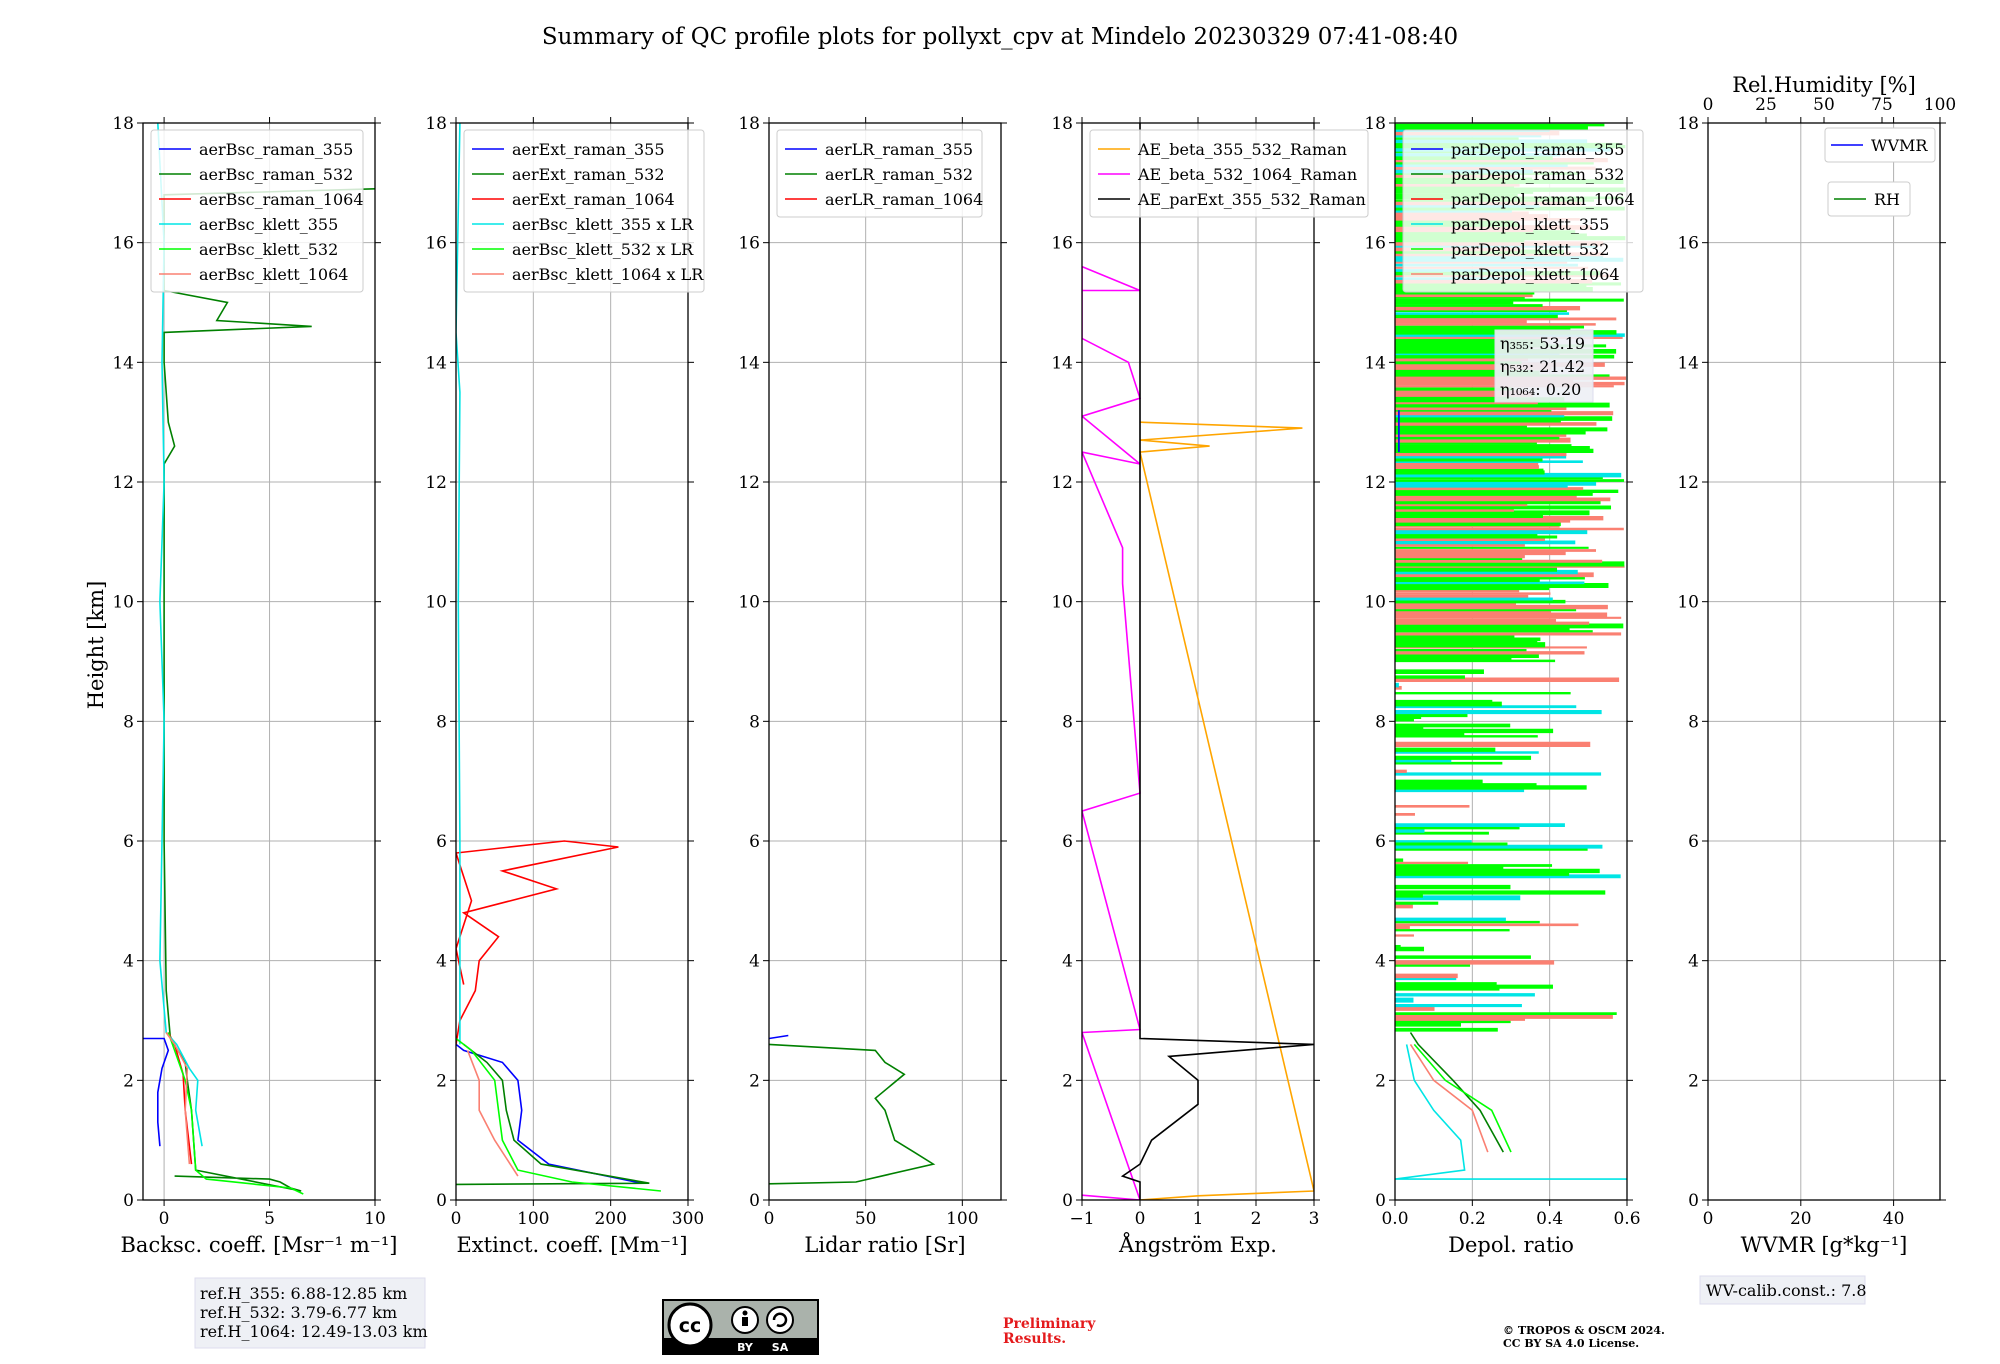  Describe the element at coordinates (904, 199) in the screenshot. I see `legend-label: aerLR_raman_1064` at that location.